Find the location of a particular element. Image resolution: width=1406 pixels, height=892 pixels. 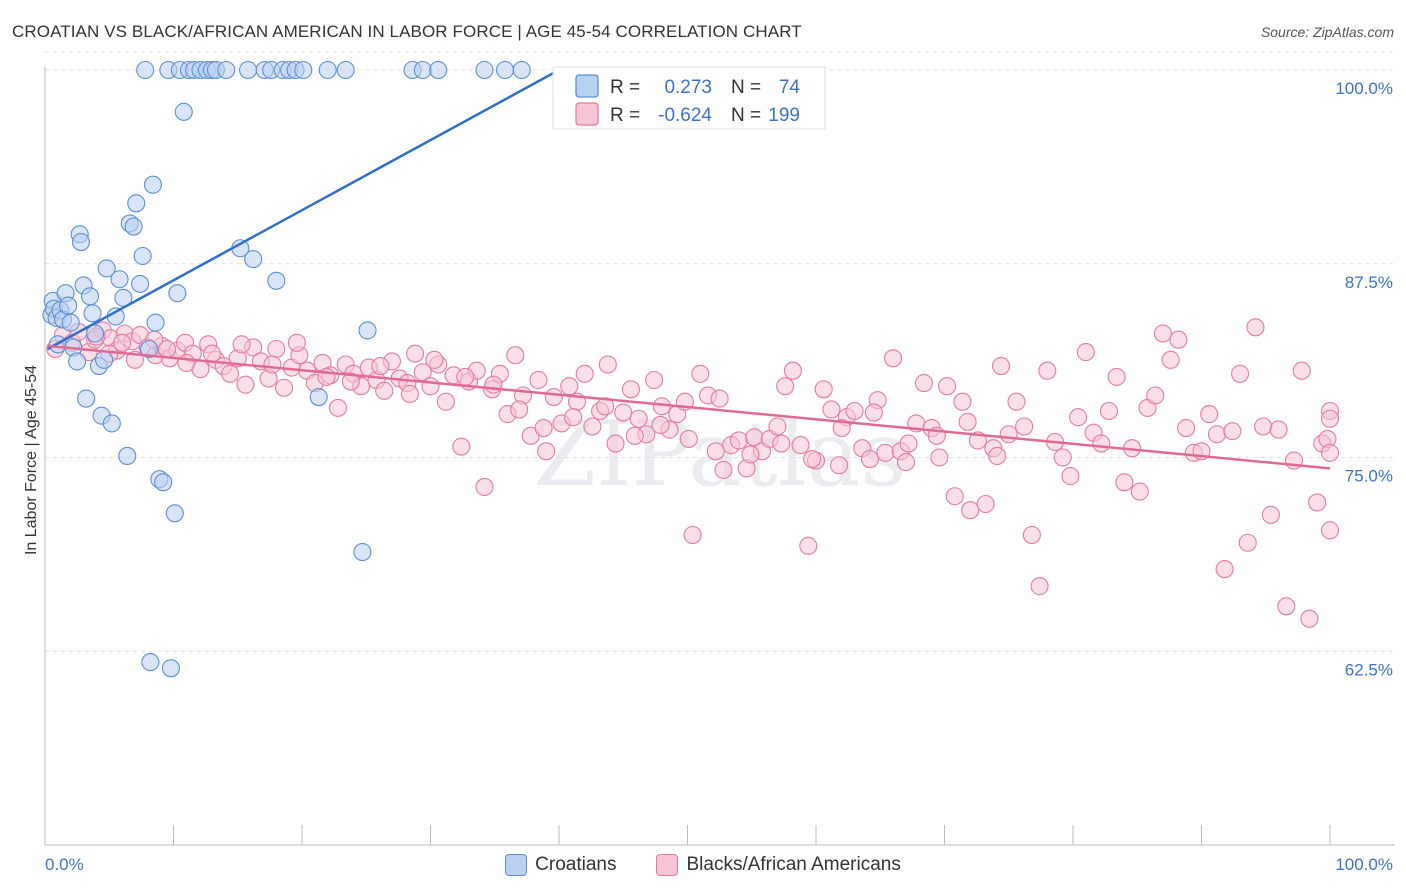

source-label: Source: ZipAtlas.com is located at coordinates (1327, 32).